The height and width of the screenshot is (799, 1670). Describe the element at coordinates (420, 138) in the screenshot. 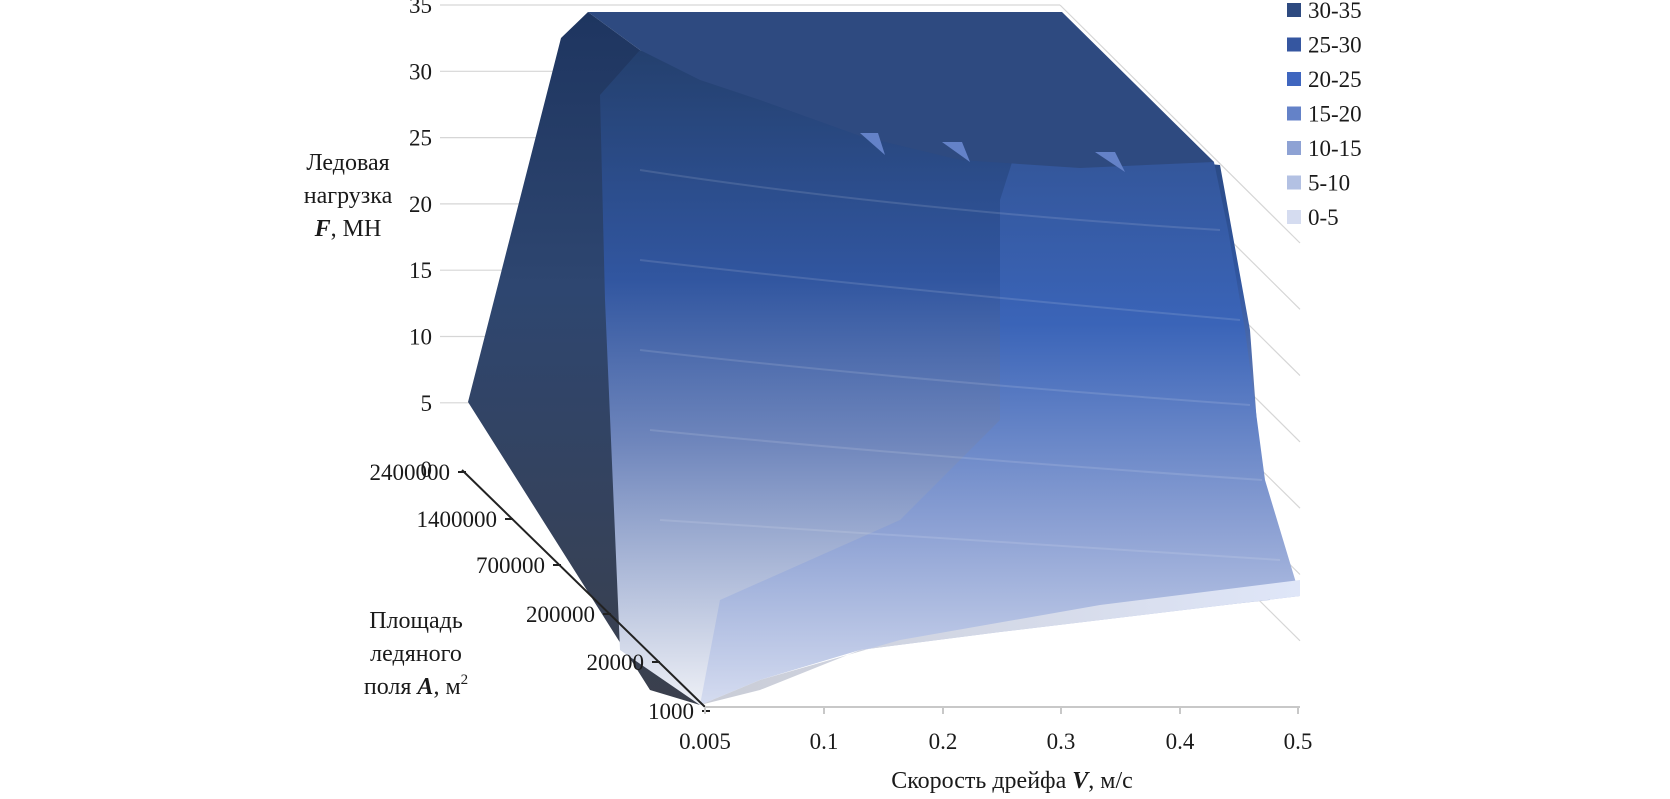

I see `z-tick-label: 25` at that location.